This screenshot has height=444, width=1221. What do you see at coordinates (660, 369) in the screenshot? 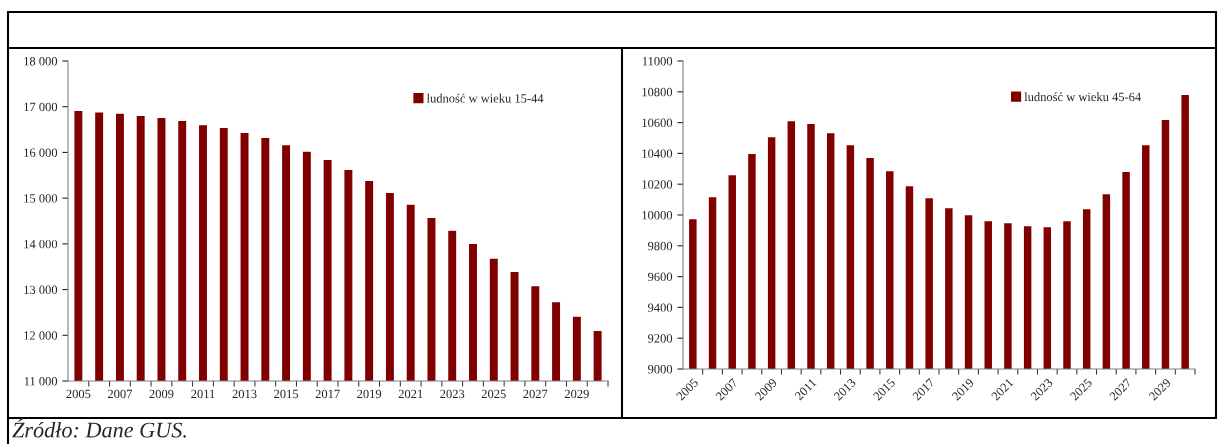
I see `y-tick-label: 9000` at bounding box center [660, 369].